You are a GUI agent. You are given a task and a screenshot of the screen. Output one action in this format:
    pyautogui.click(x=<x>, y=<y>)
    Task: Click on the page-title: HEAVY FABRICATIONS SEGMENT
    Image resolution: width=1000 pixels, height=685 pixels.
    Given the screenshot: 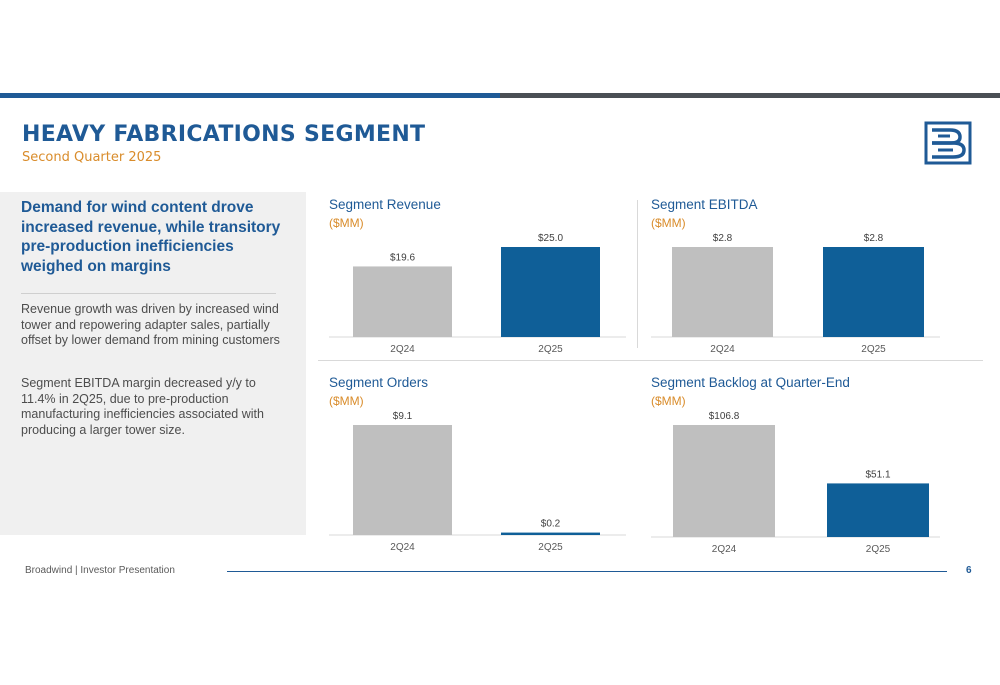 What is the action you would take?
    pyautogui.click(x=224, y=134)
    